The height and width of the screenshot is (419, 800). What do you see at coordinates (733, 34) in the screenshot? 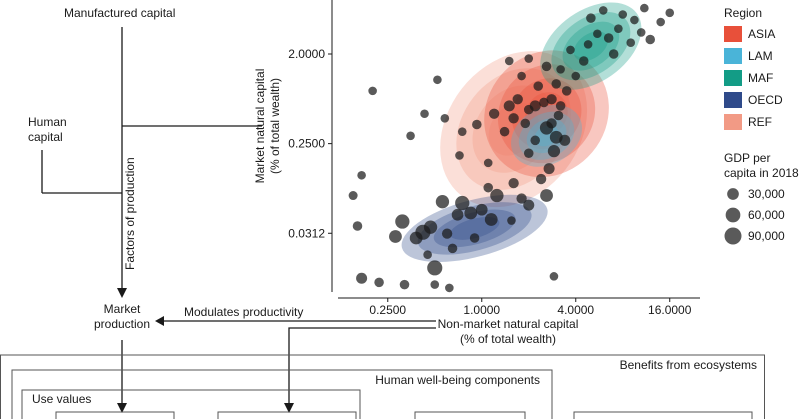
I see `legend-swatch-asia` at bounding box center [733, 34].